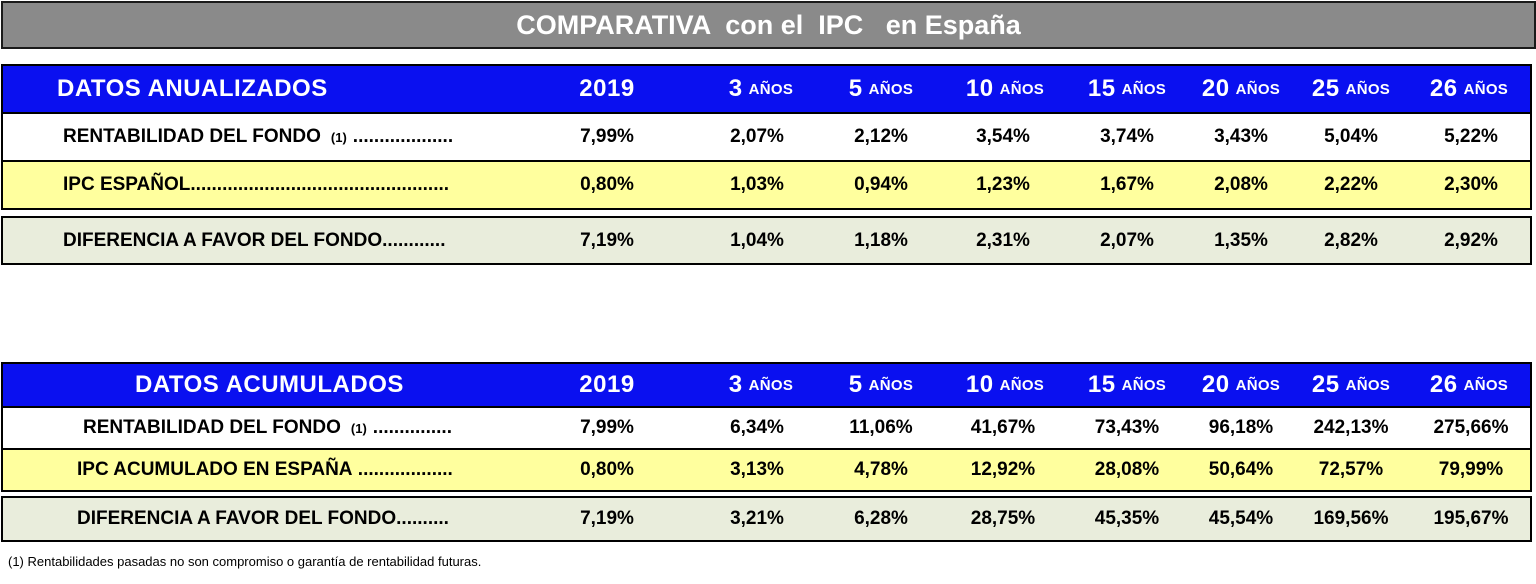  I want to click on value-cell: 6,34%, so click(757, 427).